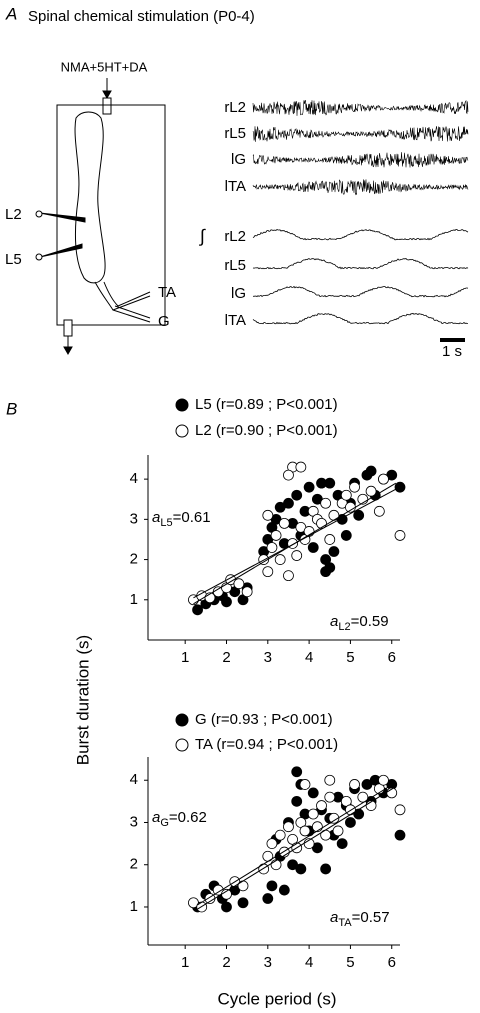 The height and width of the screenshot is (1013, 480). What do you see at coordinates (266, 430) in the screenshot?
I see `legend-label: L2 (r=0.90 ; P<0.001)` at bounding box center [266, 430].